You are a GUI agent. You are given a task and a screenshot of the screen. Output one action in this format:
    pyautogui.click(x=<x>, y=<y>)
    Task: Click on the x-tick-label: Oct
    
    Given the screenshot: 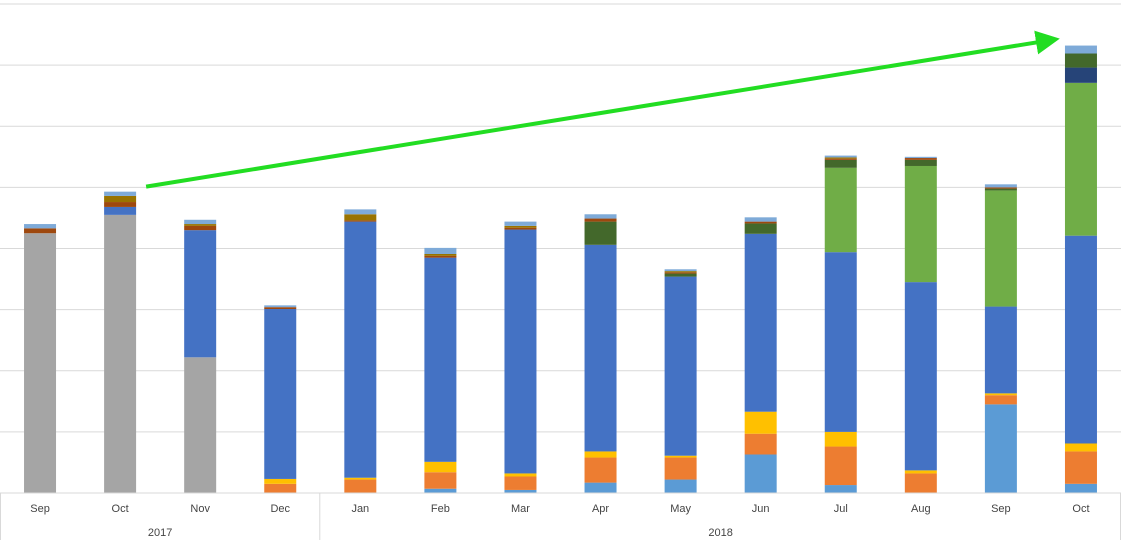 What is the action you would take?
    pyautogui.click(x=120, y=509)
    